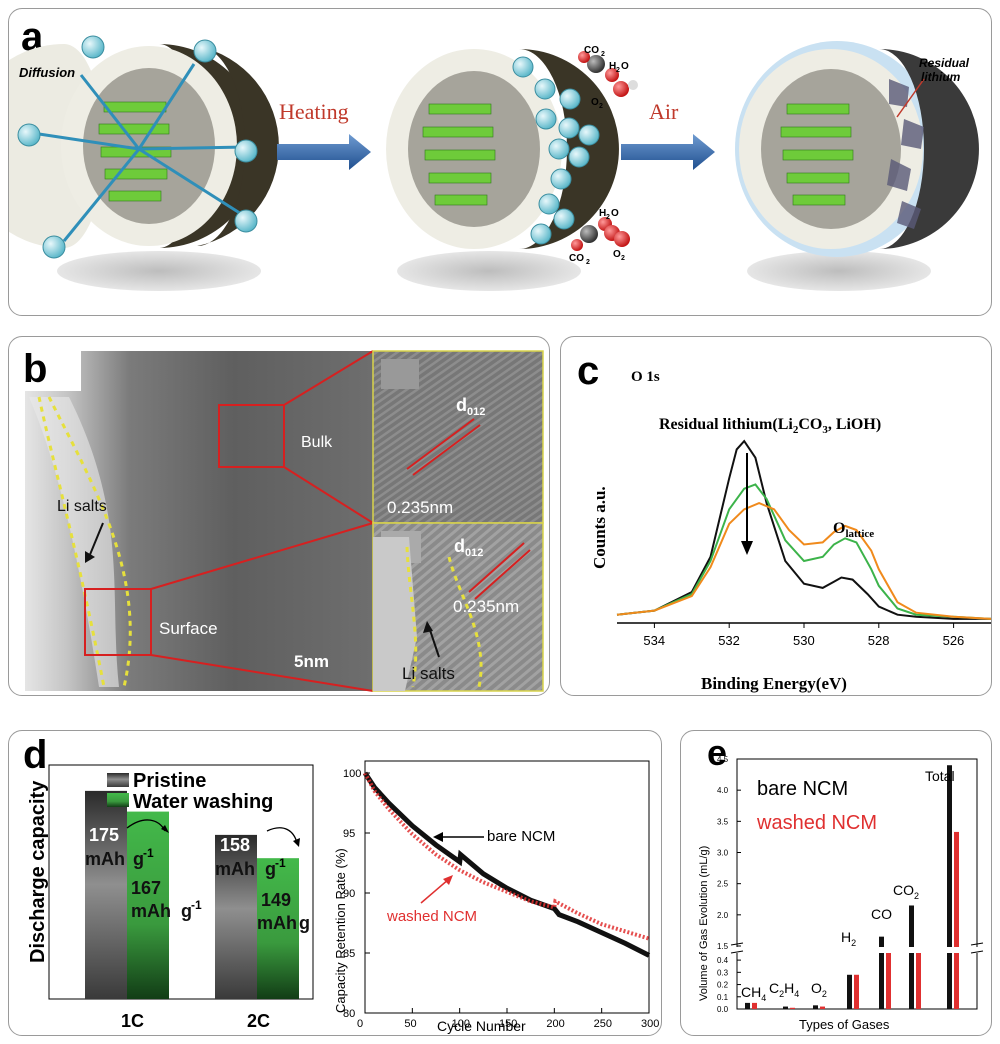  Describe the element at coordinates (911, 957) in the screenshot. I see `bar-bare-CO2` at that location.